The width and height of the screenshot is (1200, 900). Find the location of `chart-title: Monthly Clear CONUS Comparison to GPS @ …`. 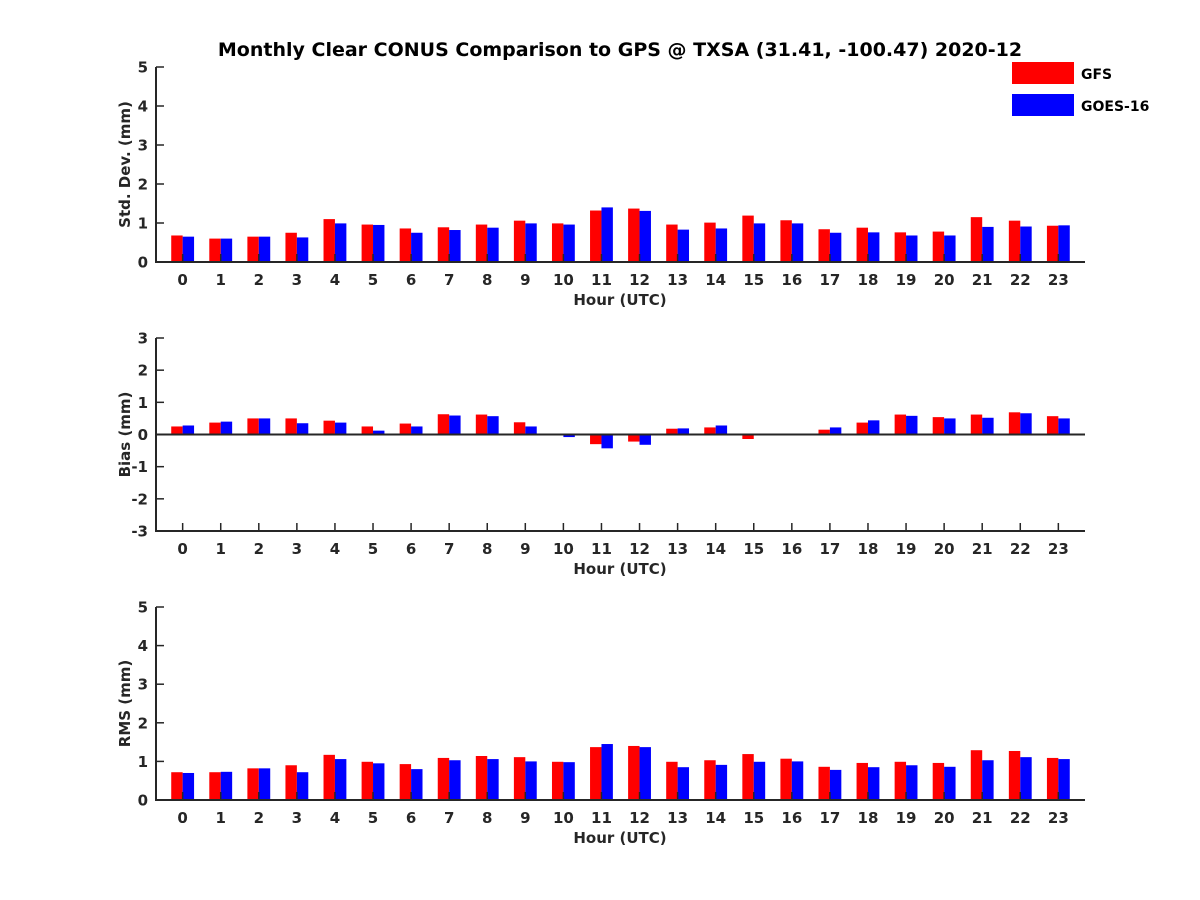

chart-title: Monthly Clear CONUS Comparison to GPS @ … is located at coordinates (620, 50).